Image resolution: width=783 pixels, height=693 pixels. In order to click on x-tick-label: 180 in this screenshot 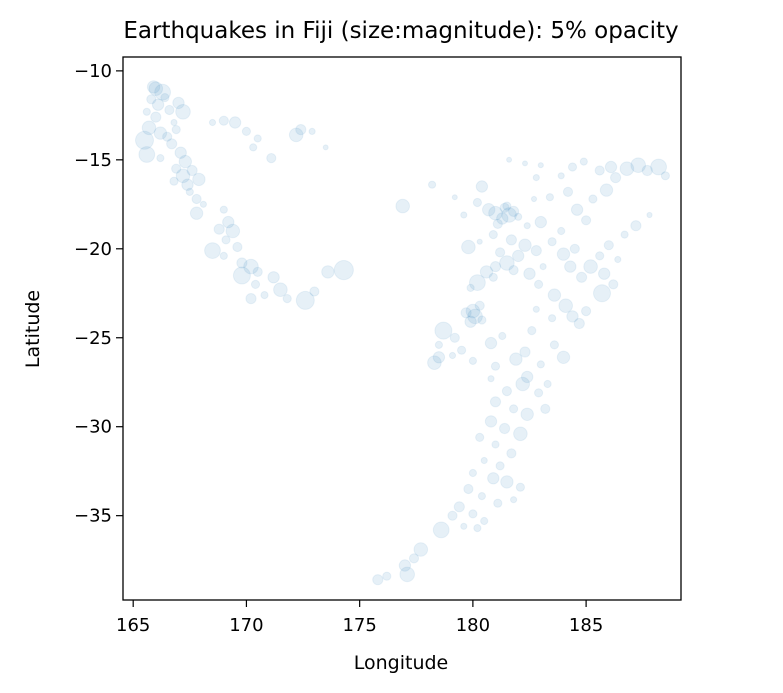, I will do `click(473, 625)`.